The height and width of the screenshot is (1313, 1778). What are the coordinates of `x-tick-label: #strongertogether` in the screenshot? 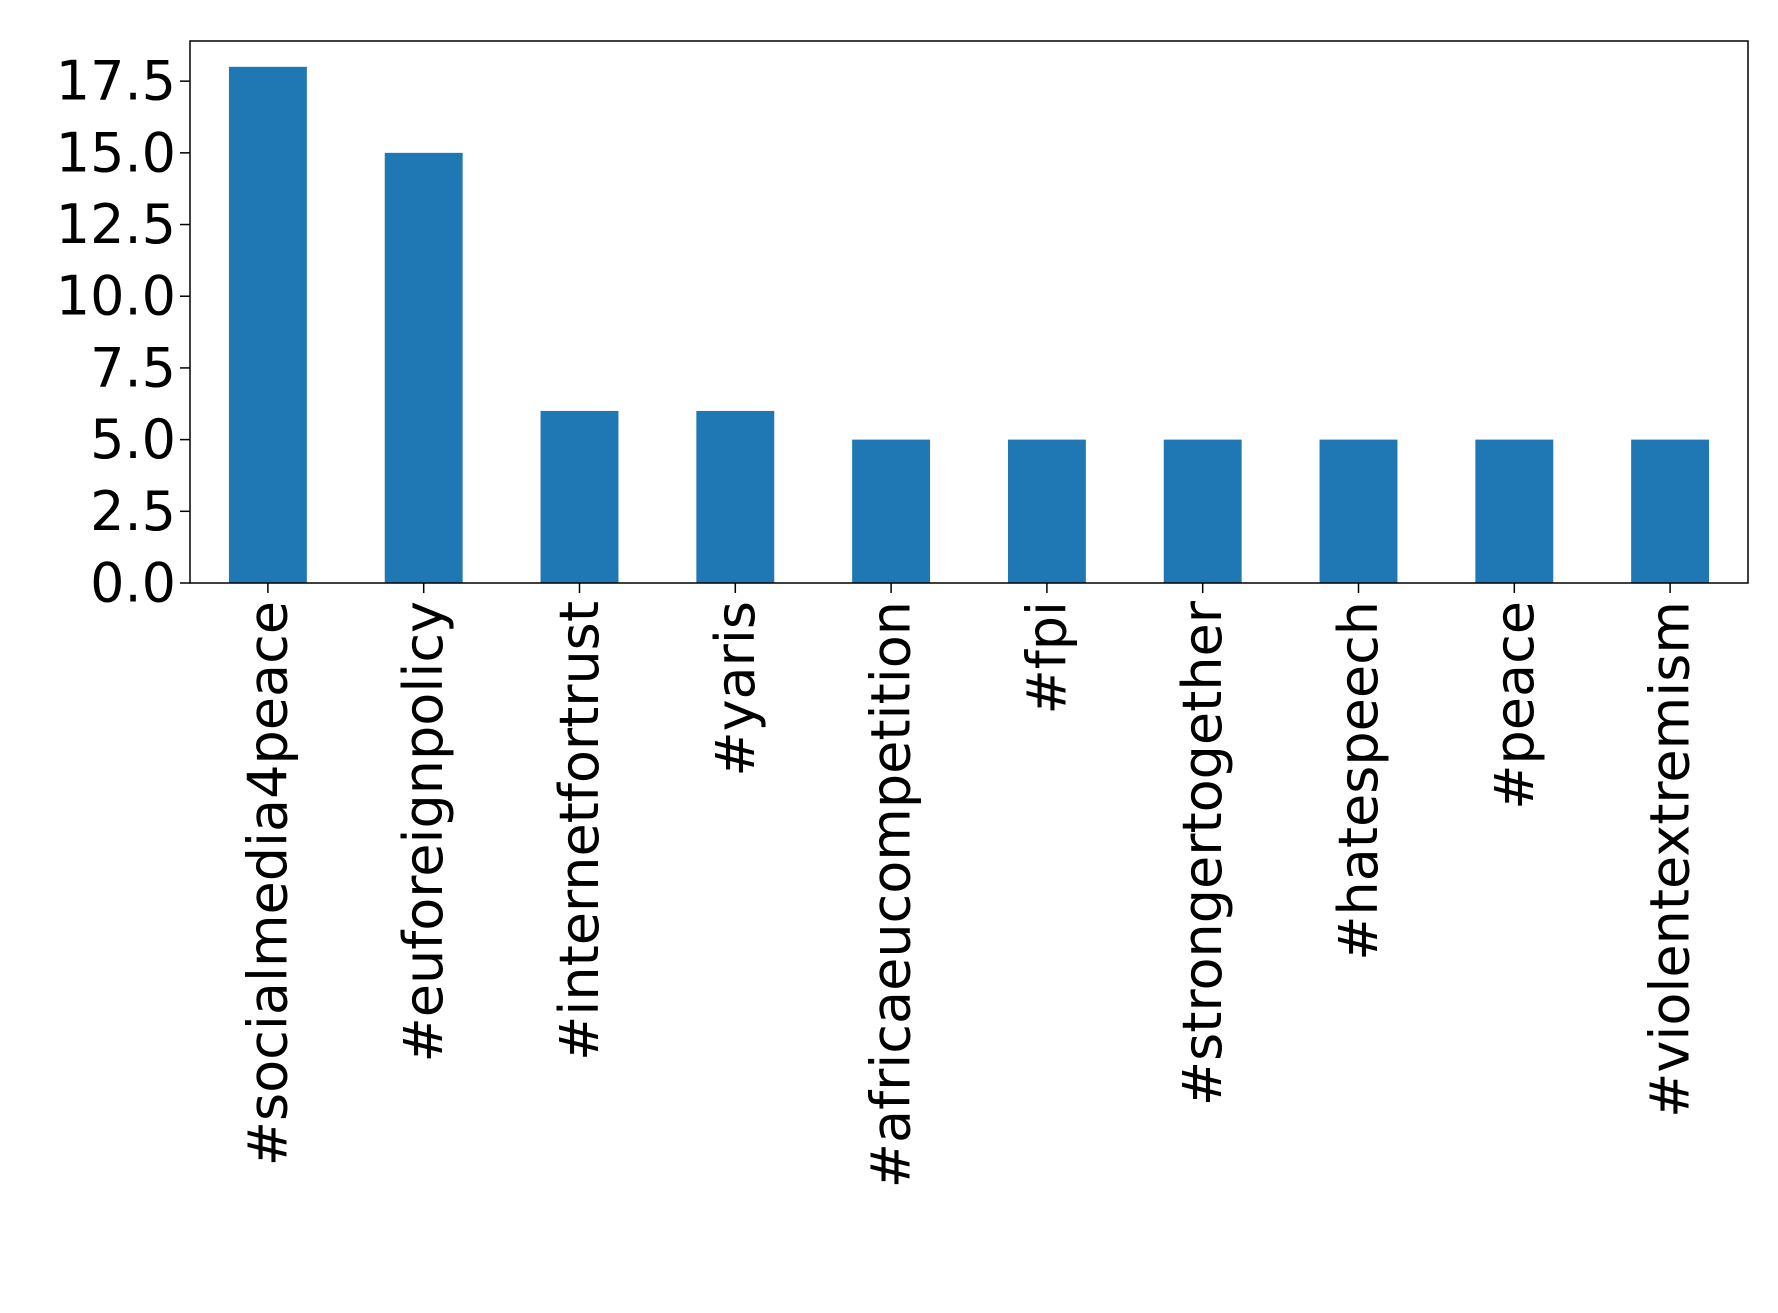 It's located at (1202, 853).